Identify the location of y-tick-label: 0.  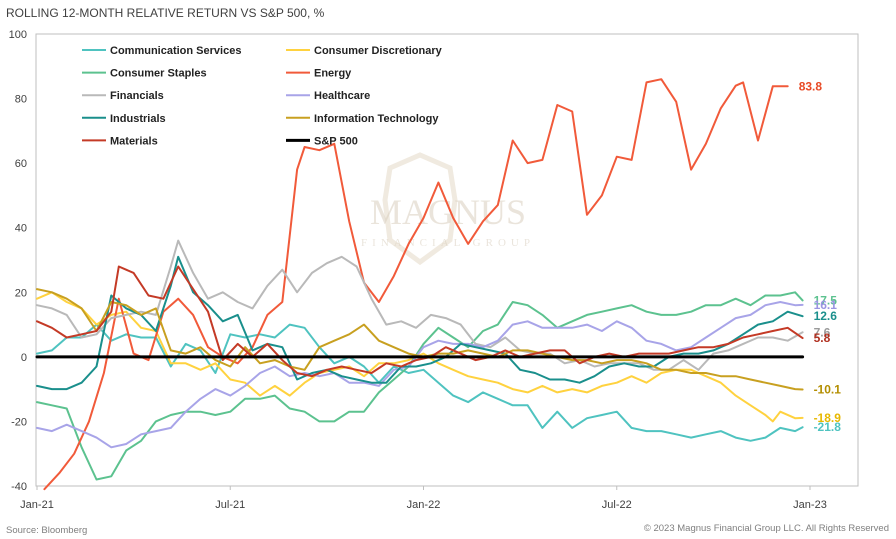
(24, 358).